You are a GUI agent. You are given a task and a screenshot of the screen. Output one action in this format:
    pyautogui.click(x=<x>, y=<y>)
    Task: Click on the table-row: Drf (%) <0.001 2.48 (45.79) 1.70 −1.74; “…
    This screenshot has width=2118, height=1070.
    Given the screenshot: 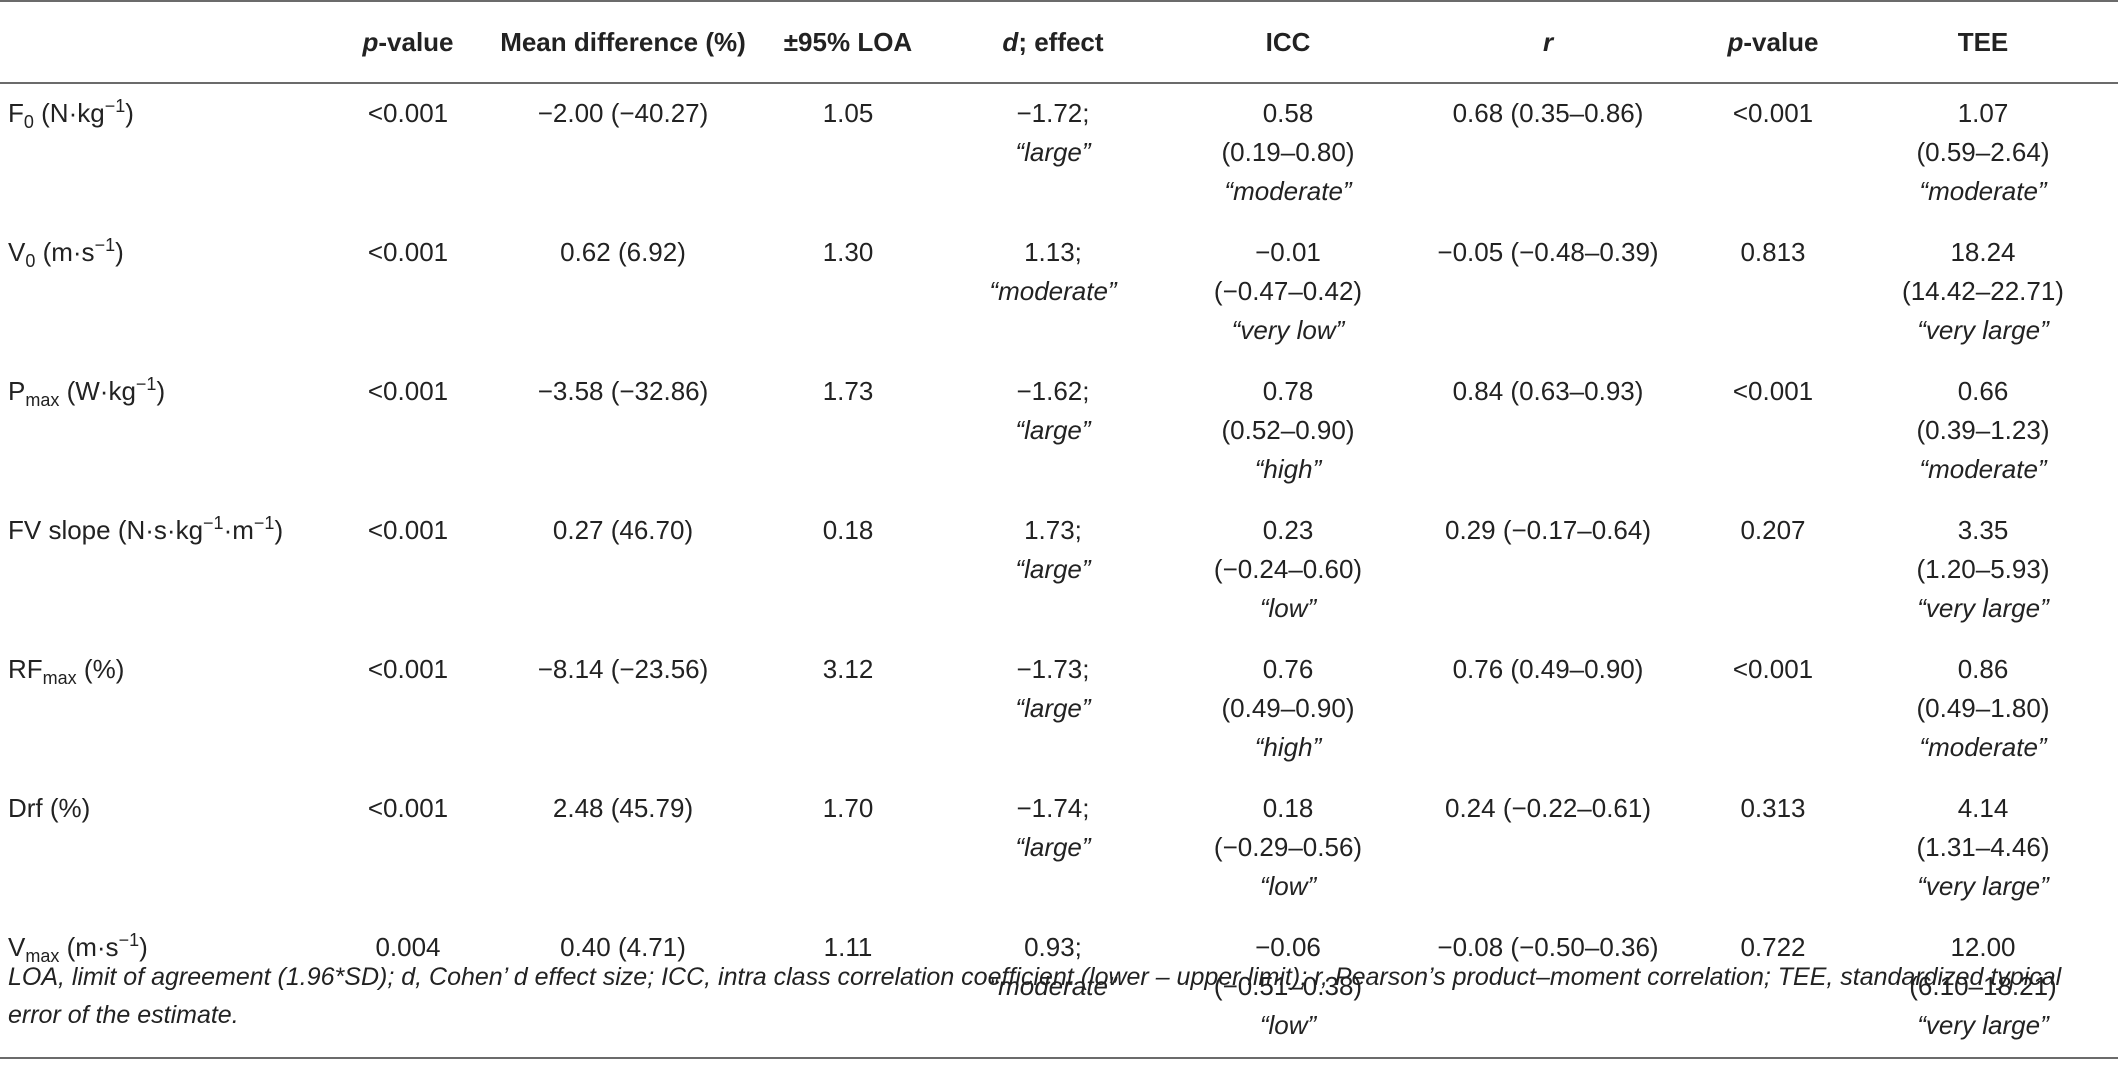 What is the action you would take?
    pyautogui.click(x=1059, y=848)
    